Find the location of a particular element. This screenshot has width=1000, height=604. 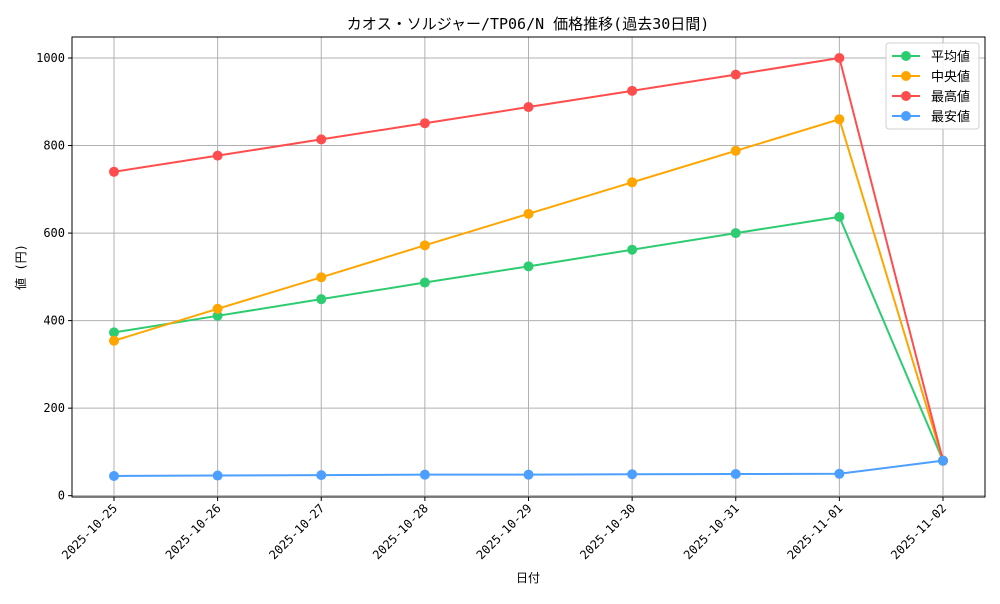

legend-label: 平均値 is located at coordinates (950, 57).